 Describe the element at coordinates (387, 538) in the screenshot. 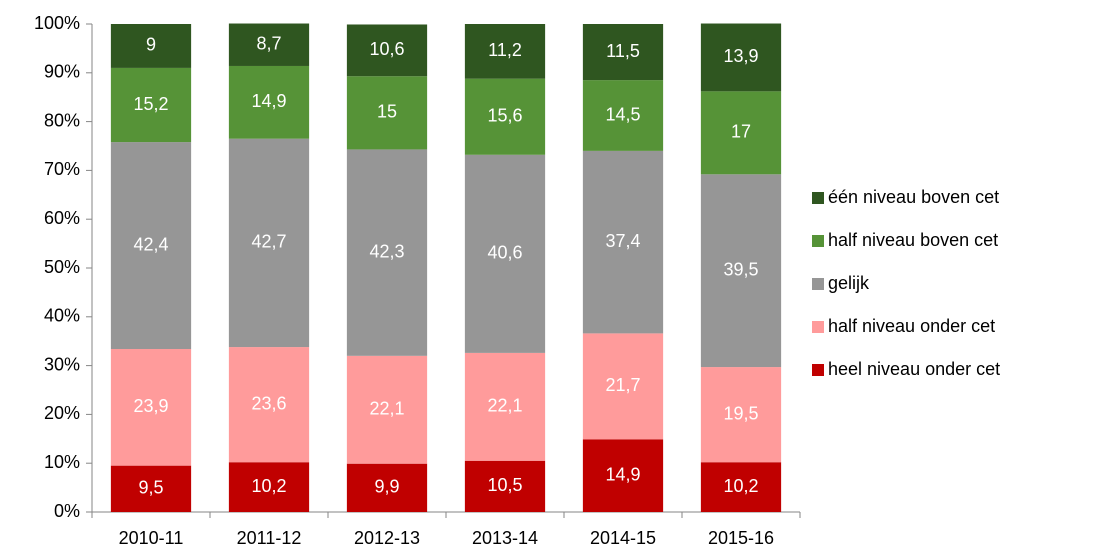

I see `x-tick-label: 2012-13` at that location.